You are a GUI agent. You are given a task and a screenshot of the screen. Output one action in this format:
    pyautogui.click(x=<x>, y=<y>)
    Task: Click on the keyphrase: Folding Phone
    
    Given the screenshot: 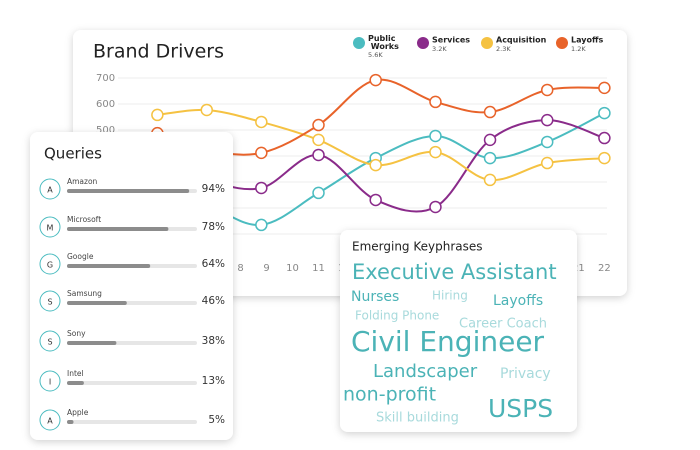 What is the action you would take?
    pyautogui.click(x=397, y=316)
    